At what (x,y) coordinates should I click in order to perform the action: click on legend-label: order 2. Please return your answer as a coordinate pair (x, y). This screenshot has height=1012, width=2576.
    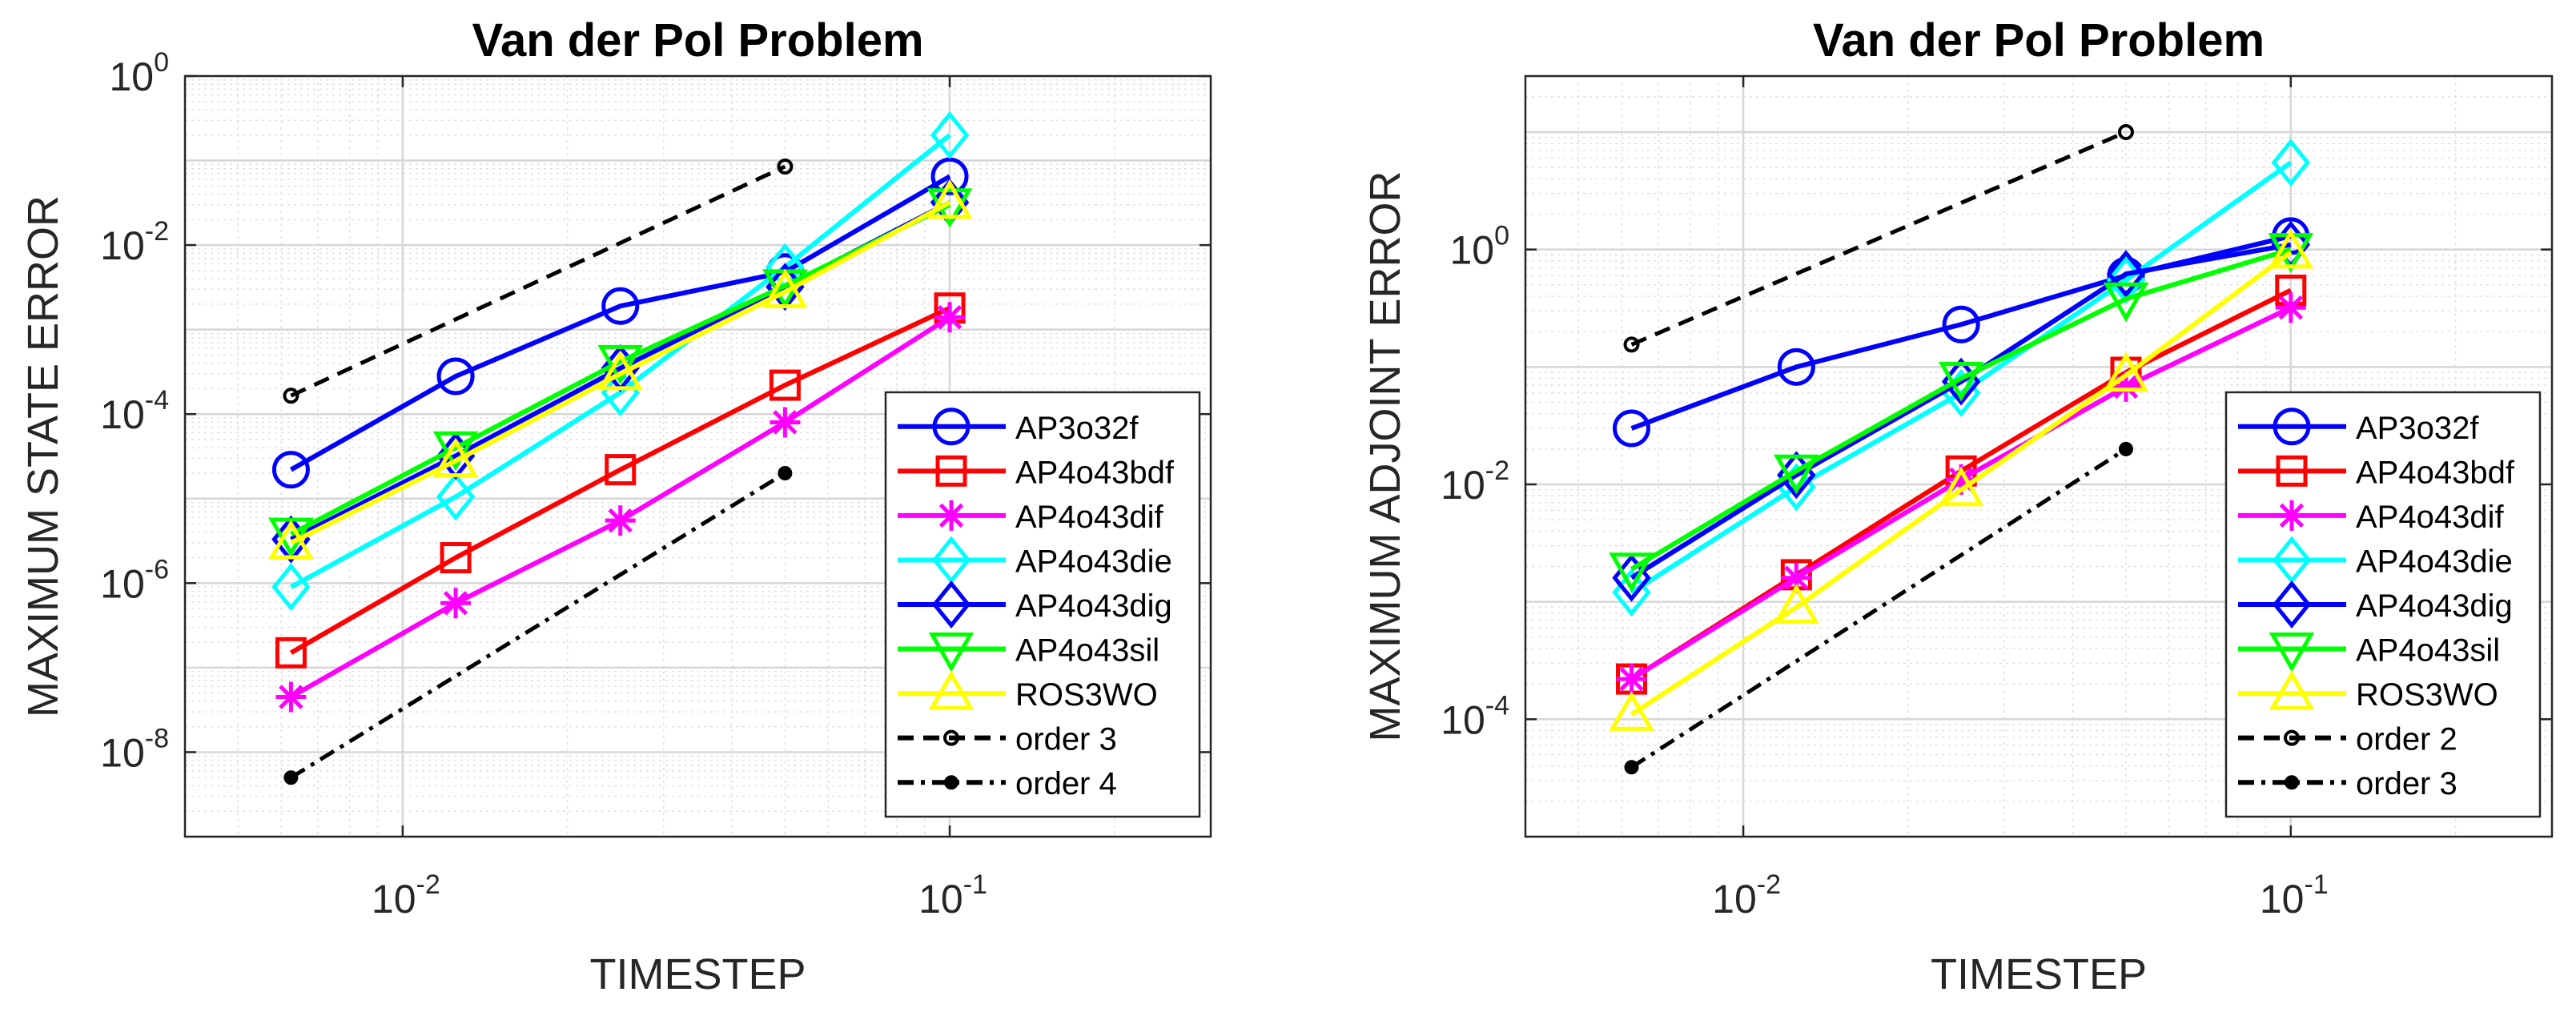
    Looking at the image, I should click on (2406, 739).